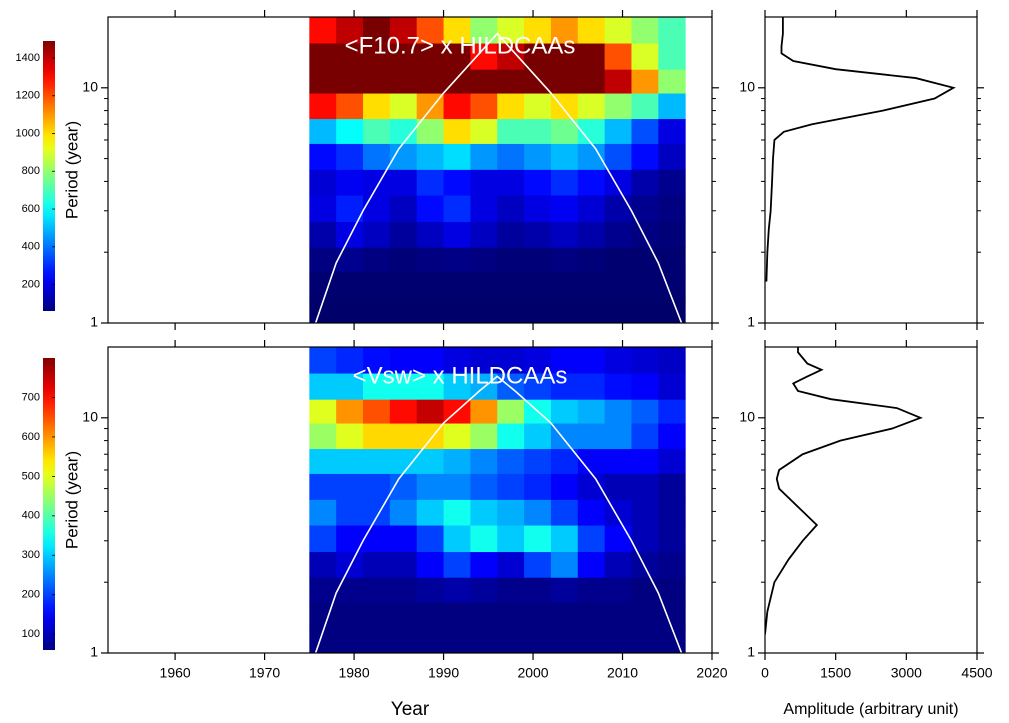 This screenshot has width=1009, height=723. Describe the element at coordinates (622, 673) in the screenshot. I see `x-tick-label: 2010` at that location.